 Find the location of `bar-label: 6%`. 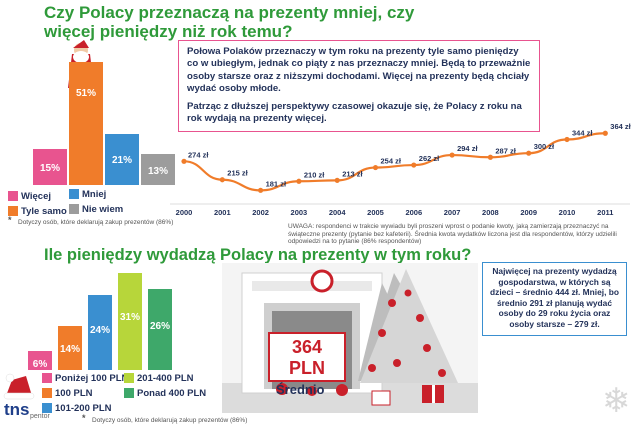

bar-label: 6% is located at coordinates (40, 364).